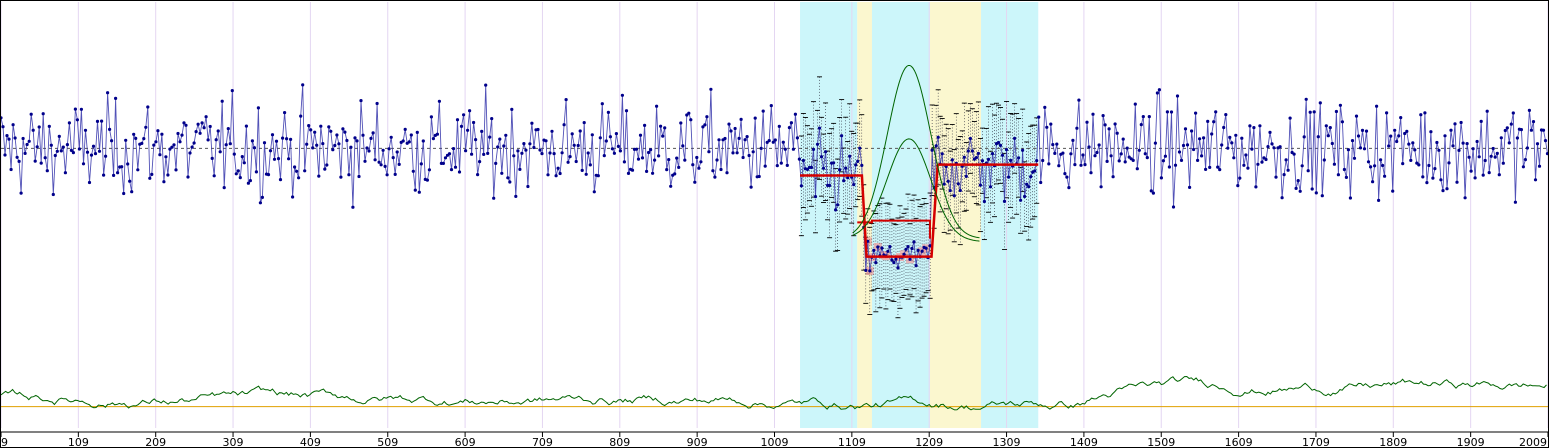 Image resolution: width=1549 pixels, height=448 pixels. What do you see at coordinates (1316, 442) in the screenshot?
I see `x-tick-label-1709: 1709` at bounding box center [1316, 442].